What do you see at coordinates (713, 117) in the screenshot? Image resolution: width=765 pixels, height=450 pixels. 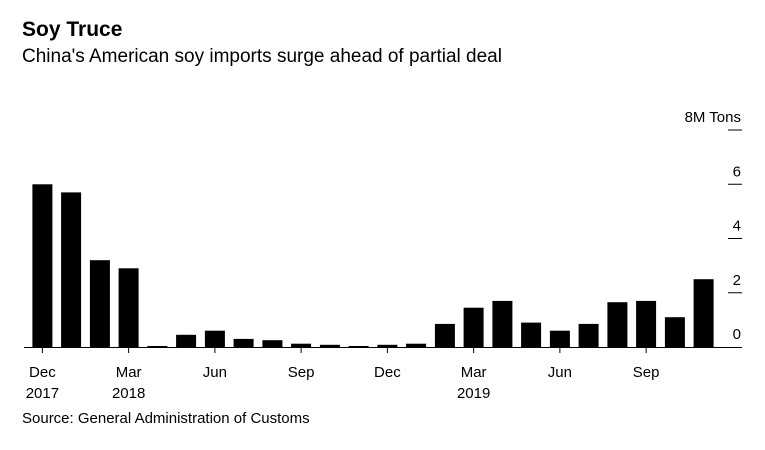 I see `y-tick-label: 8M Tons` at bounding box center [713, 117].